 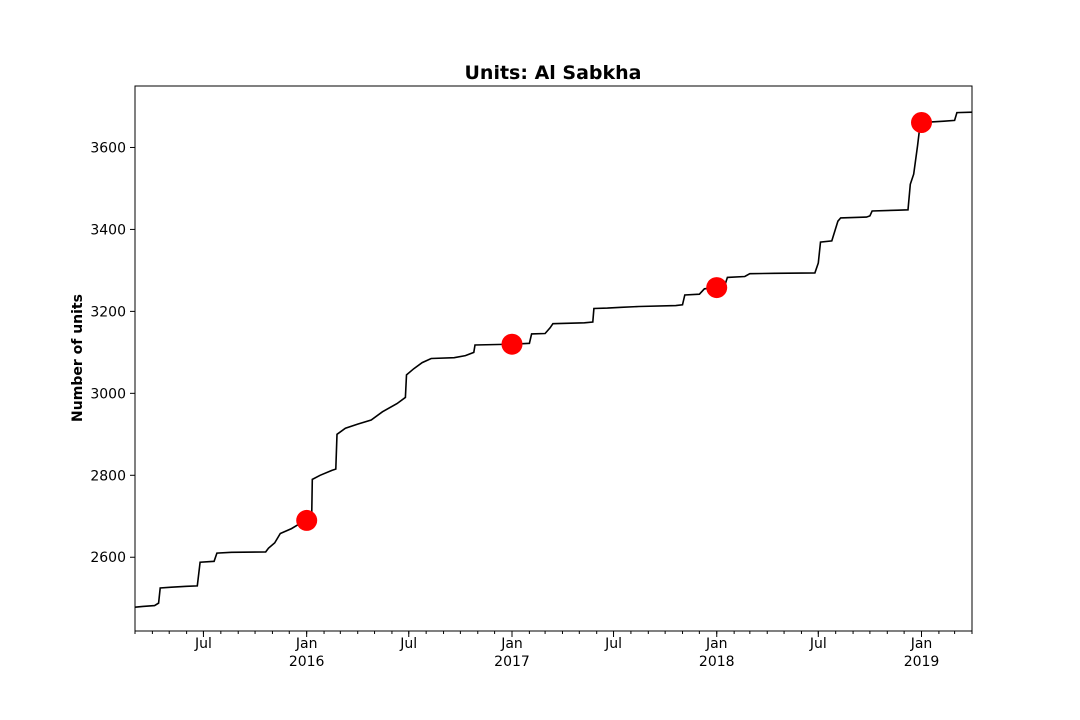 I want to click on chart-title: Units: Al Sabkha, so click(x=553, y=73).